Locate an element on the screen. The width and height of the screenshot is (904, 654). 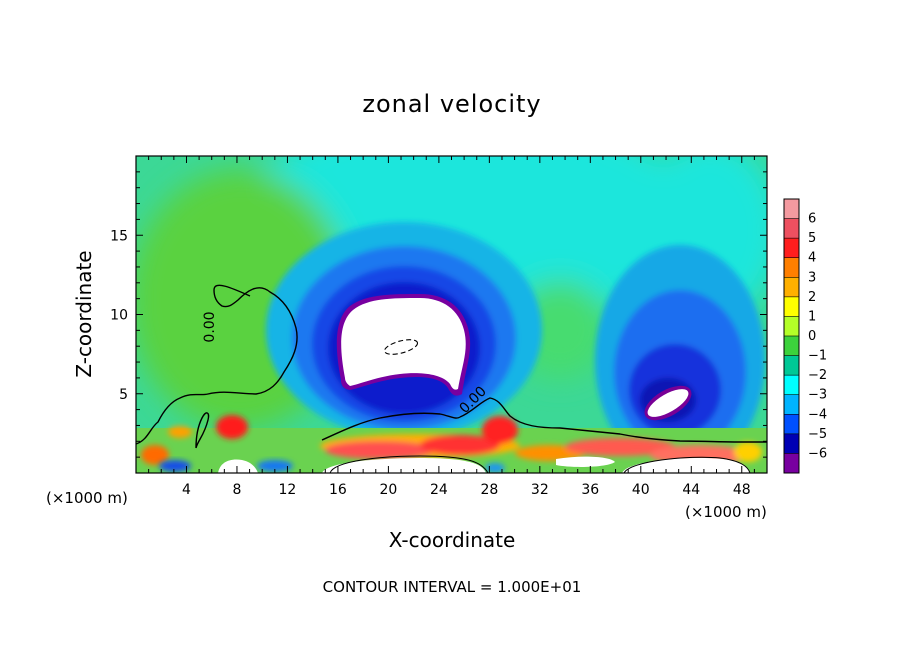
x-unit-left: (×1000 m) is located at coordinates (87, 498).